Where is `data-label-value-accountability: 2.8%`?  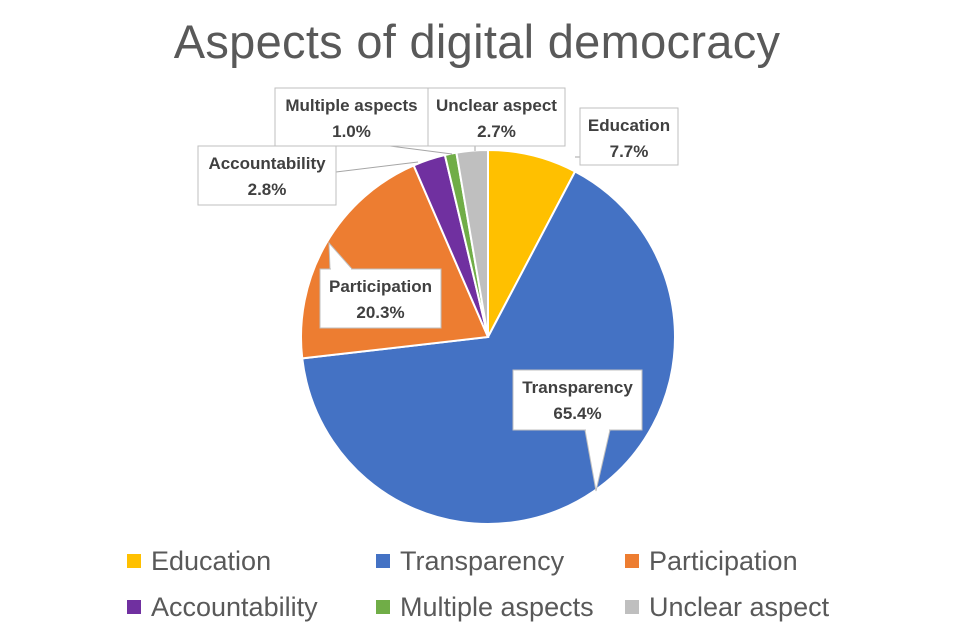 data-label-value-accountability: 2.8% is located at coordinates (267, 189).